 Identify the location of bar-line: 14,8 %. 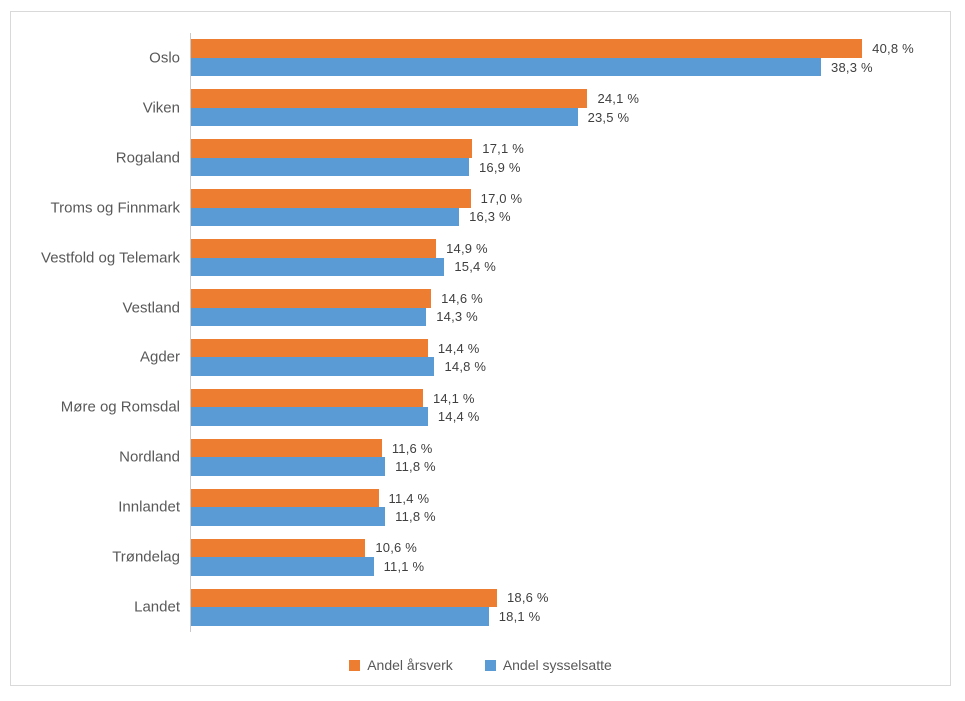
(568, 366).